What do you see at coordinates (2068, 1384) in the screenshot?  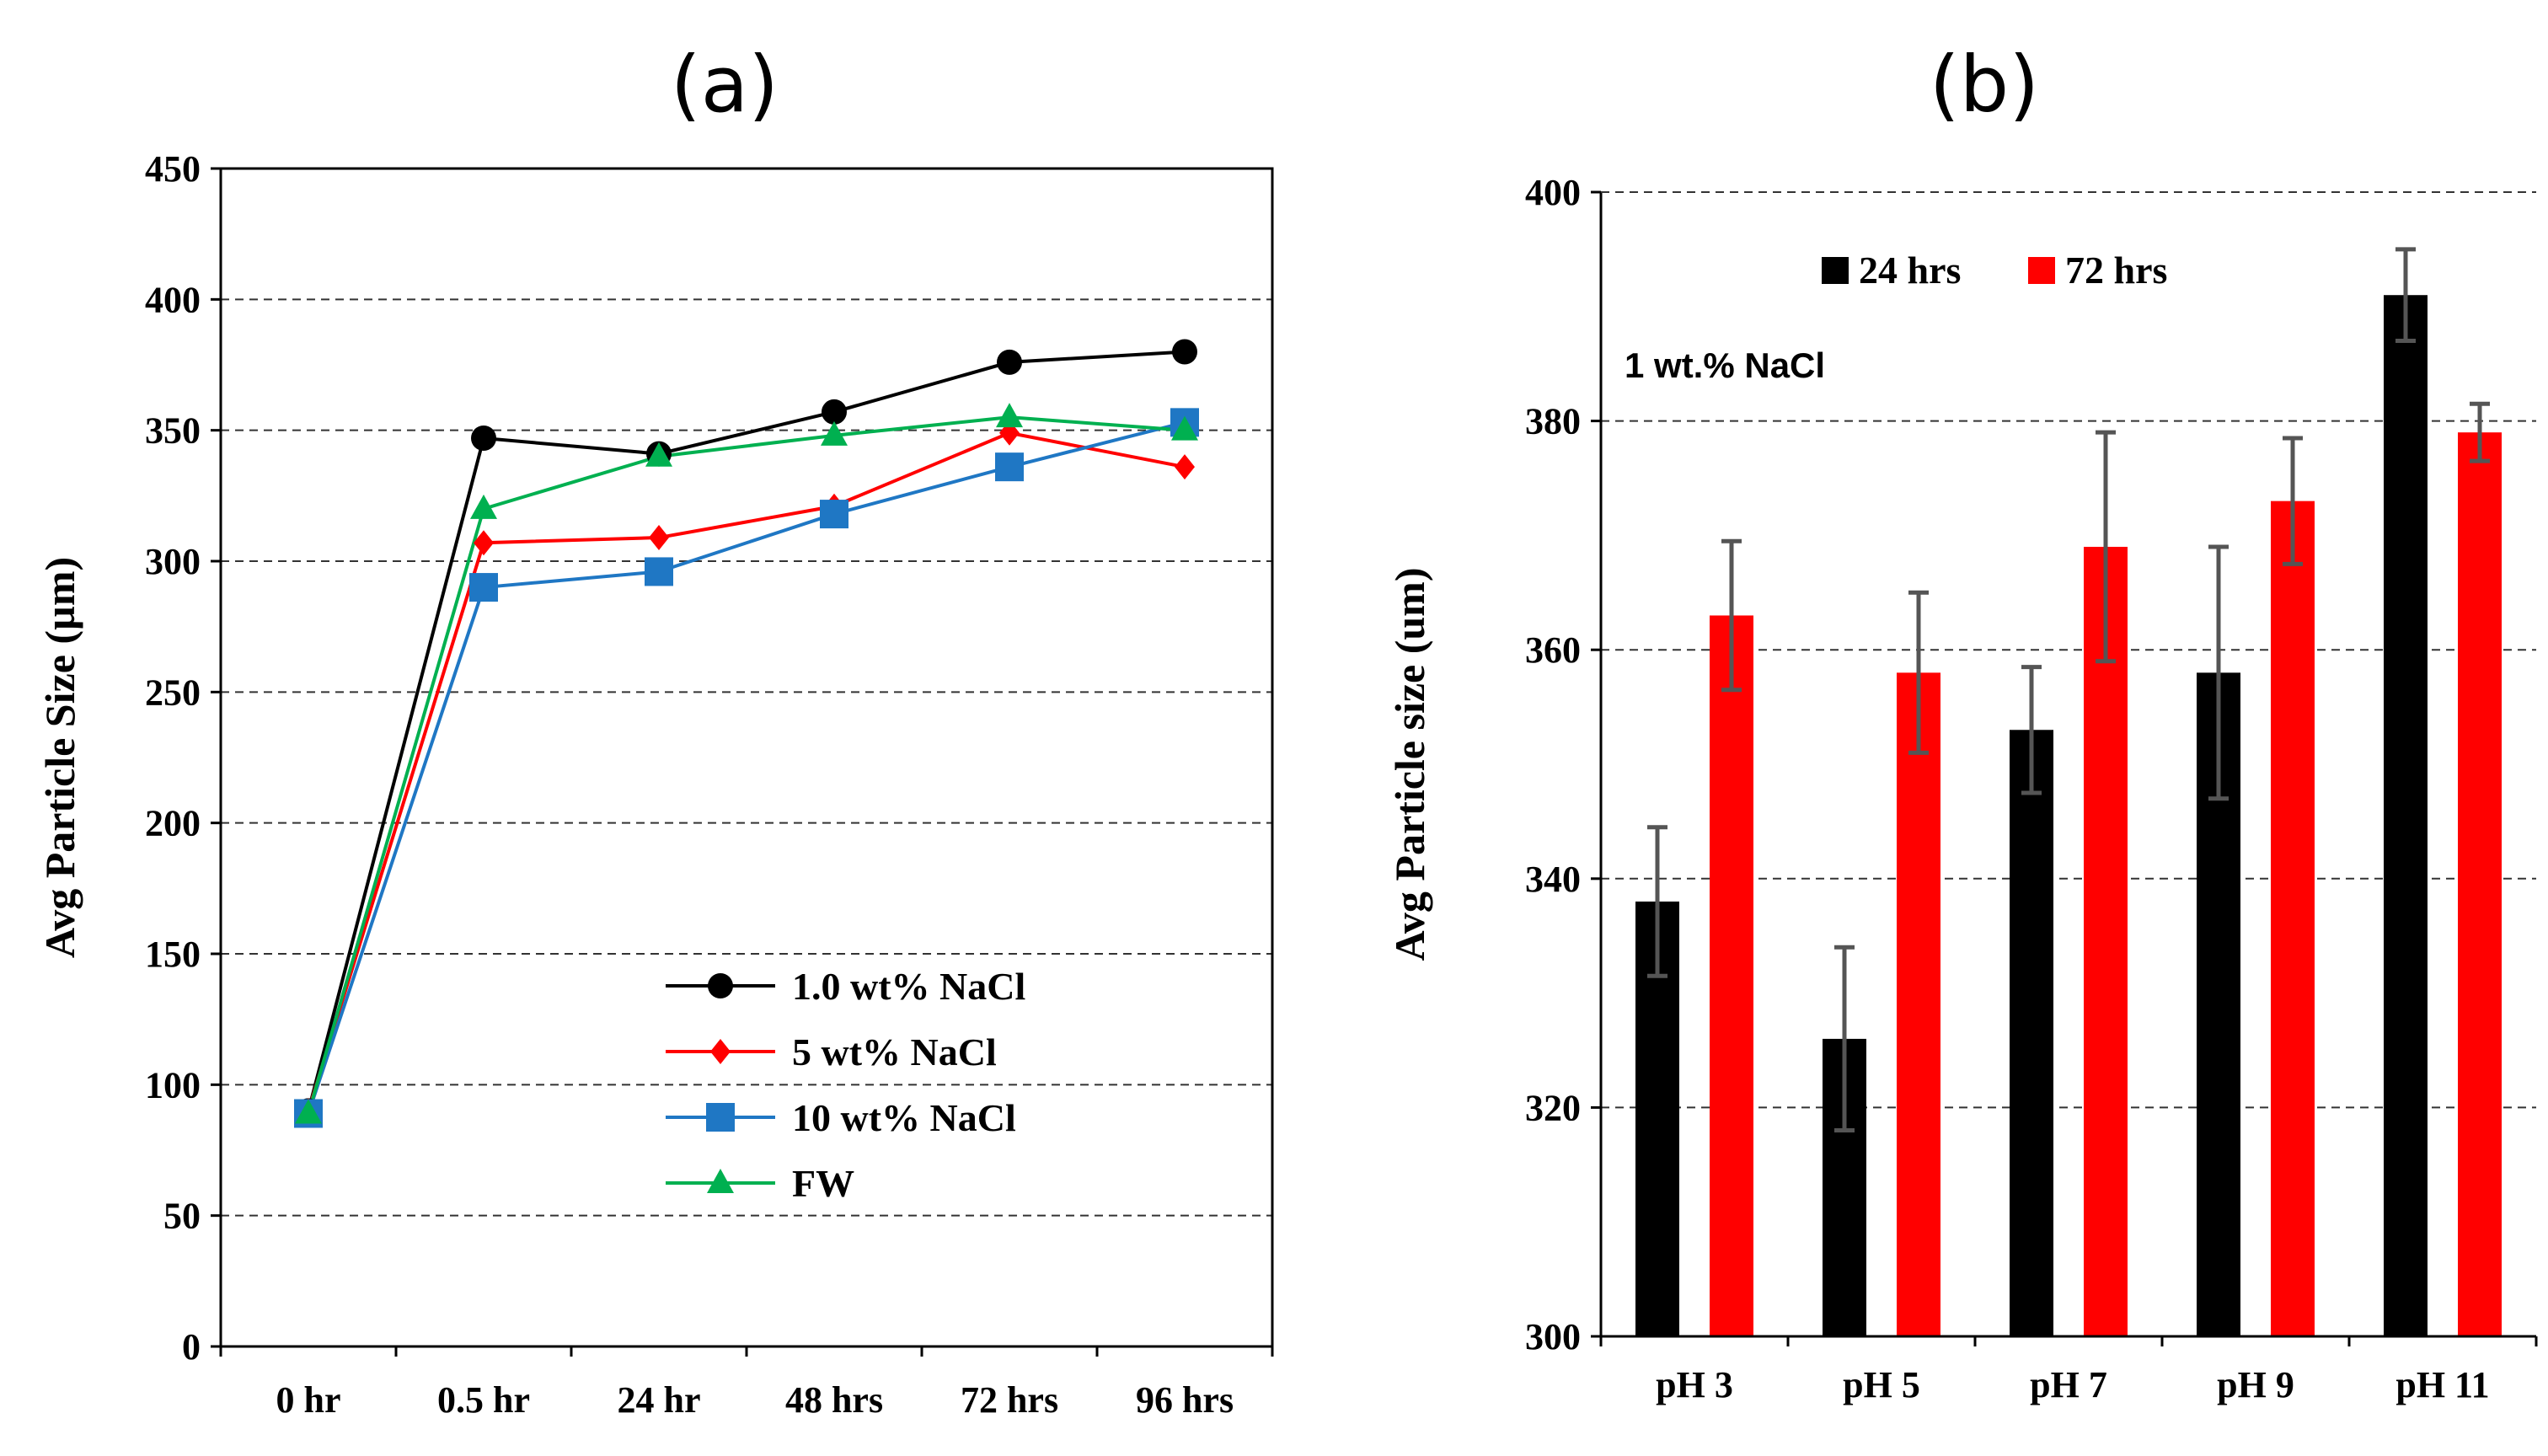 I see `x-tick-label-b-2: pH 7` at bounding box center [2068, 1384].